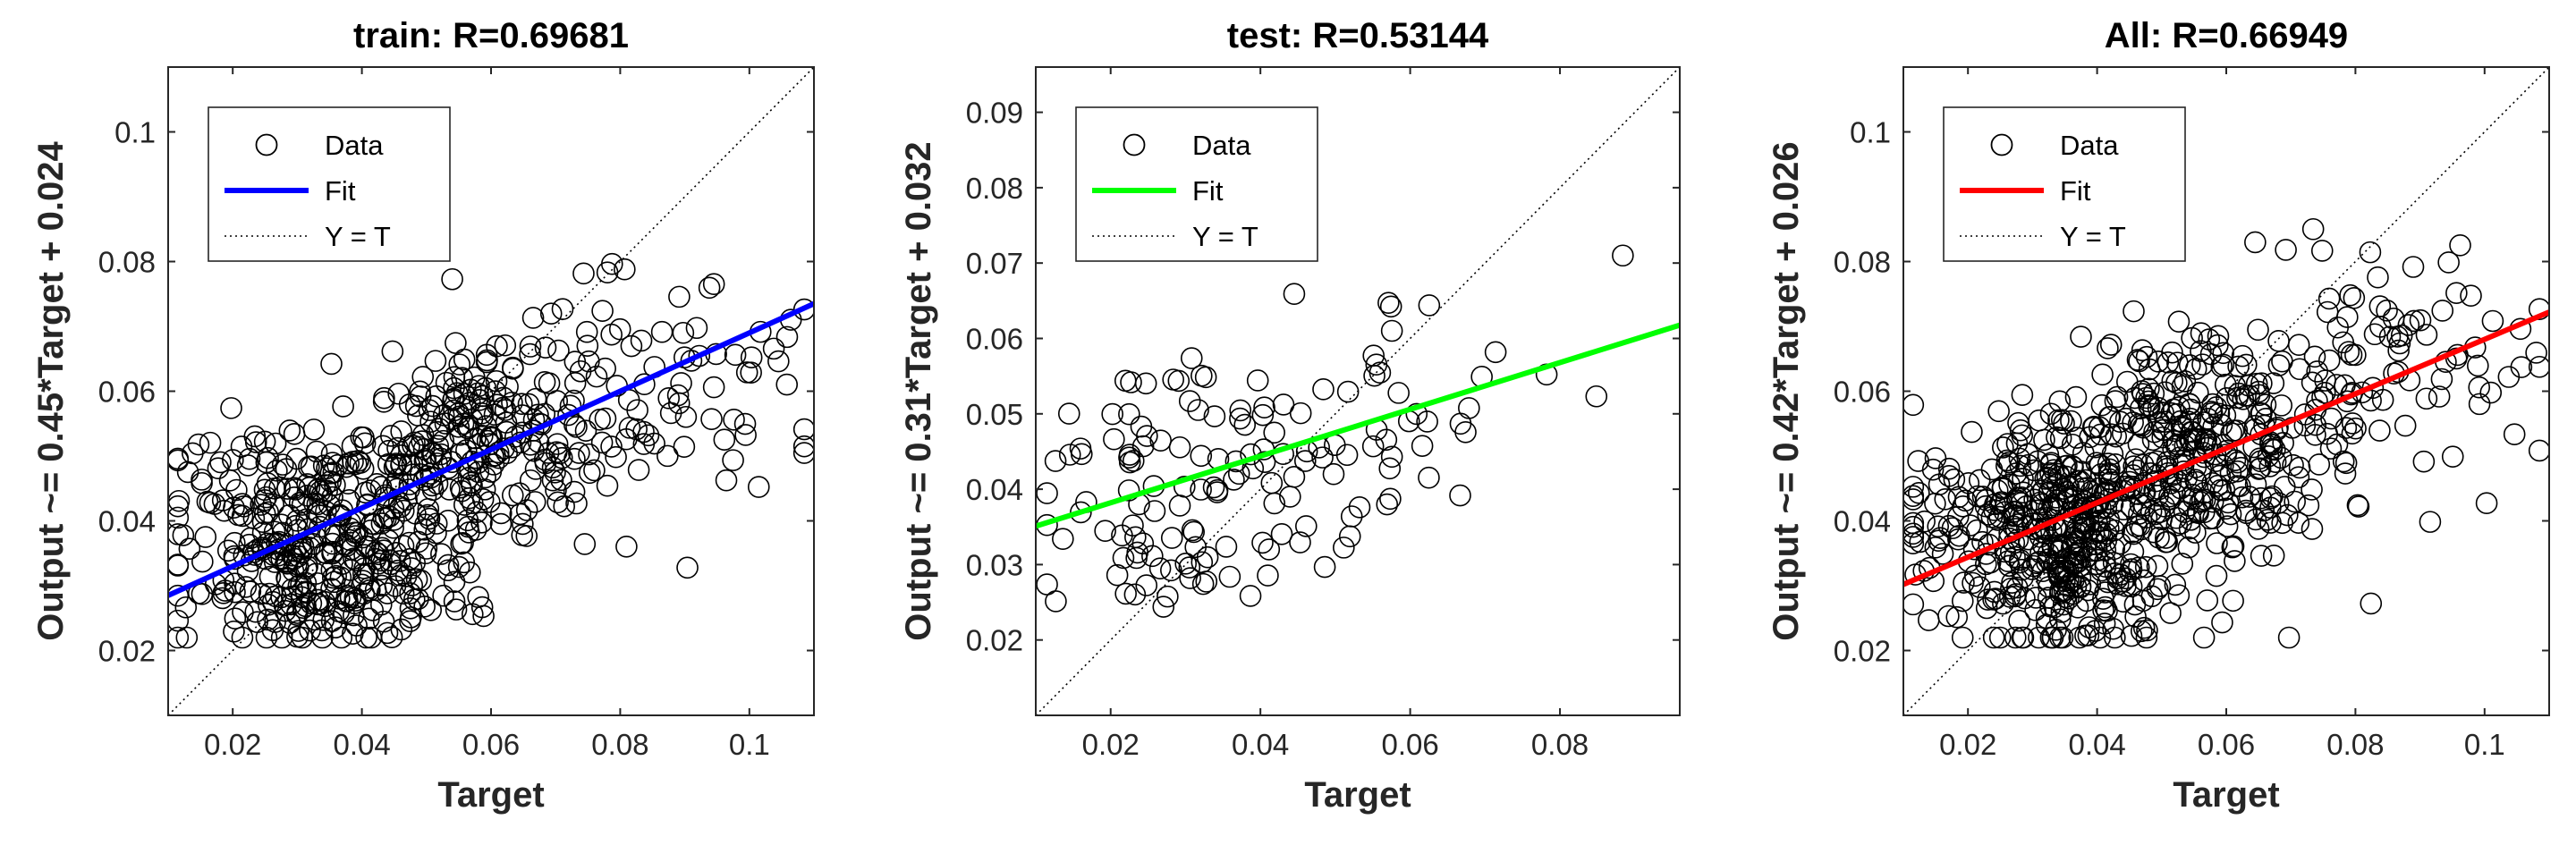  Describe the element at coordinates (1208, 191) in the screenshot. I see `legend-label-fit: Fit` at that location.